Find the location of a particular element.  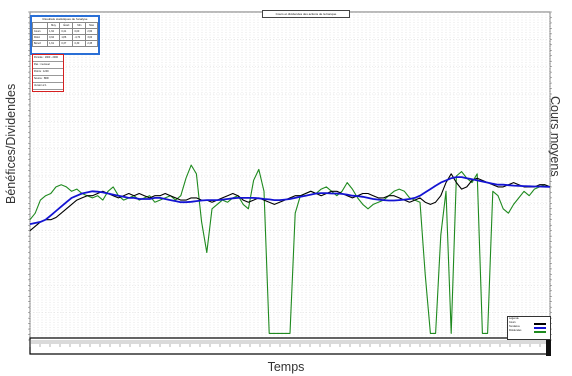

stats-table-title: Résultats statistiques de l'analyse is located at coordinates (65, 19).